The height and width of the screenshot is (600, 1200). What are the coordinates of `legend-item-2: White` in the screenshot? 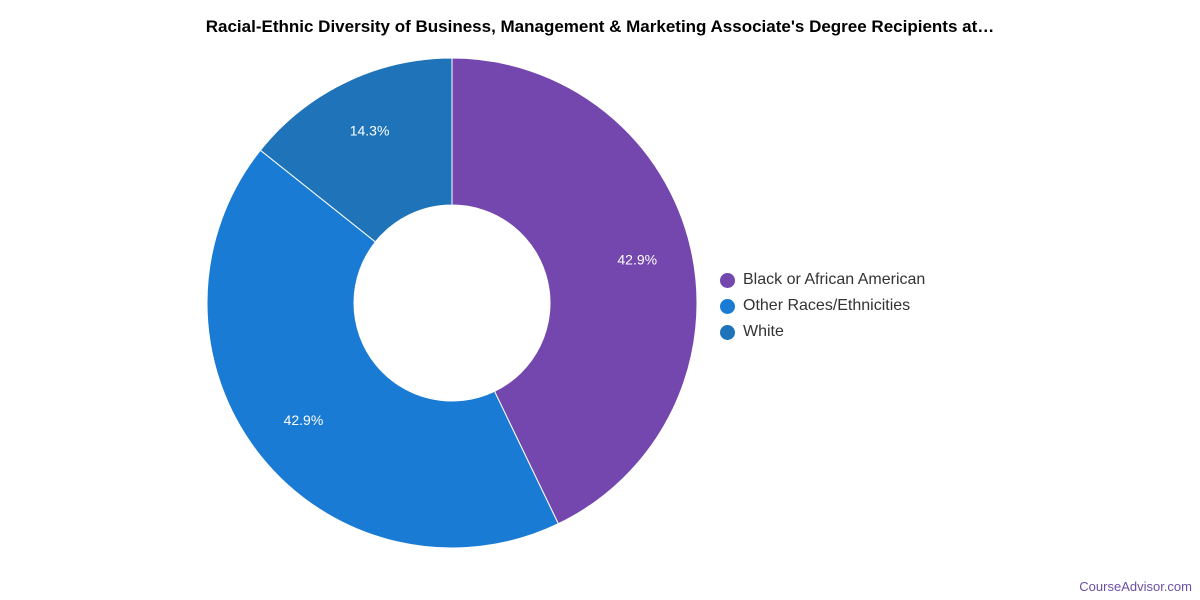 It's located at (822, 332).